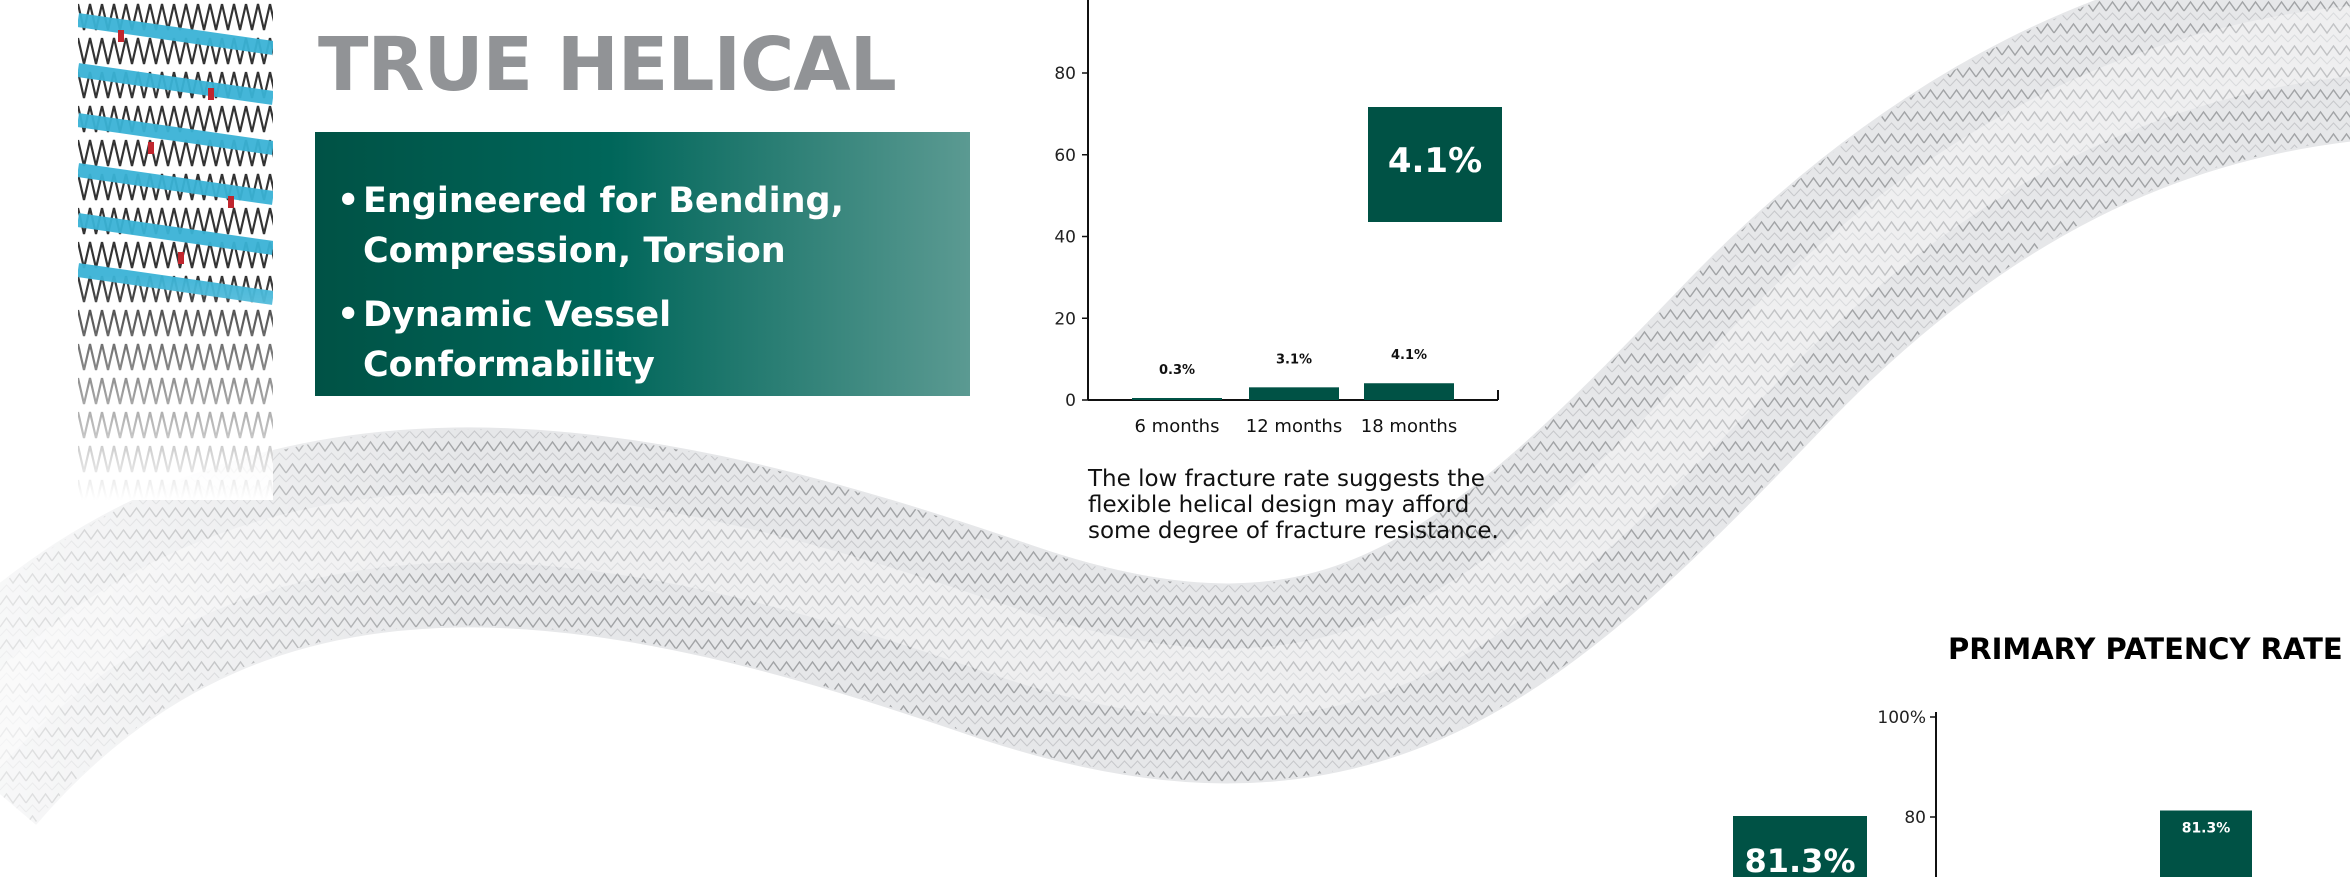  What do you see at coordinates (574, 251) in the screenshot?
I see `feature-line: Compression, Torsion` at bounding box center [574, 251].